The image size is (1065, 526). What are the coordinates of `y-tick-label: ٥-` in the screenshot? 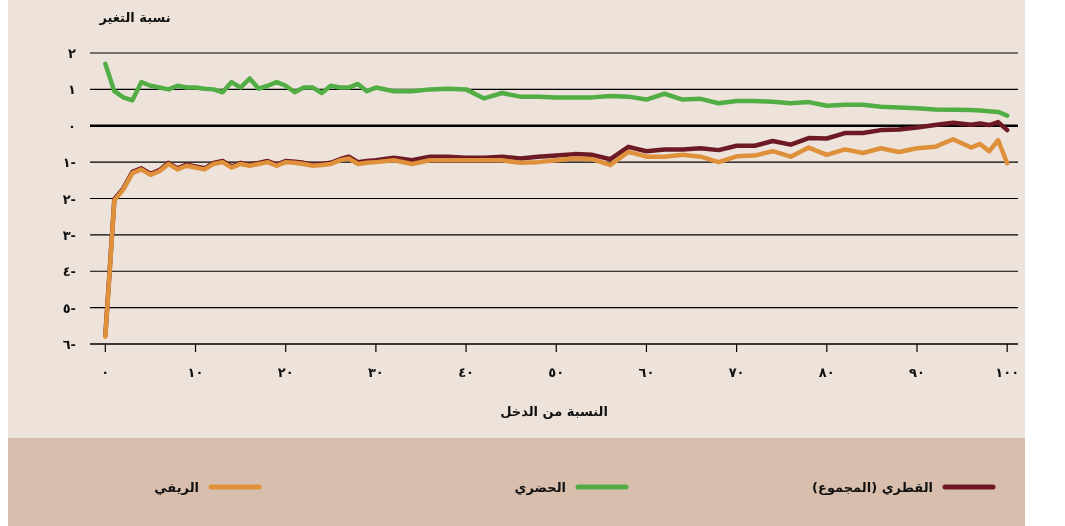 It's located at (69, 308).